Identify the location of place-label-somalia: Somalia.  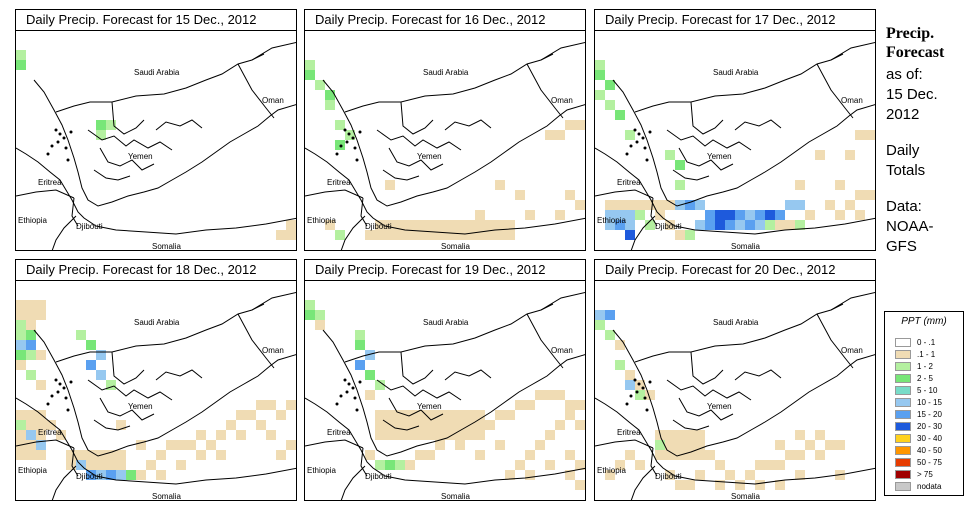
(745, 246).